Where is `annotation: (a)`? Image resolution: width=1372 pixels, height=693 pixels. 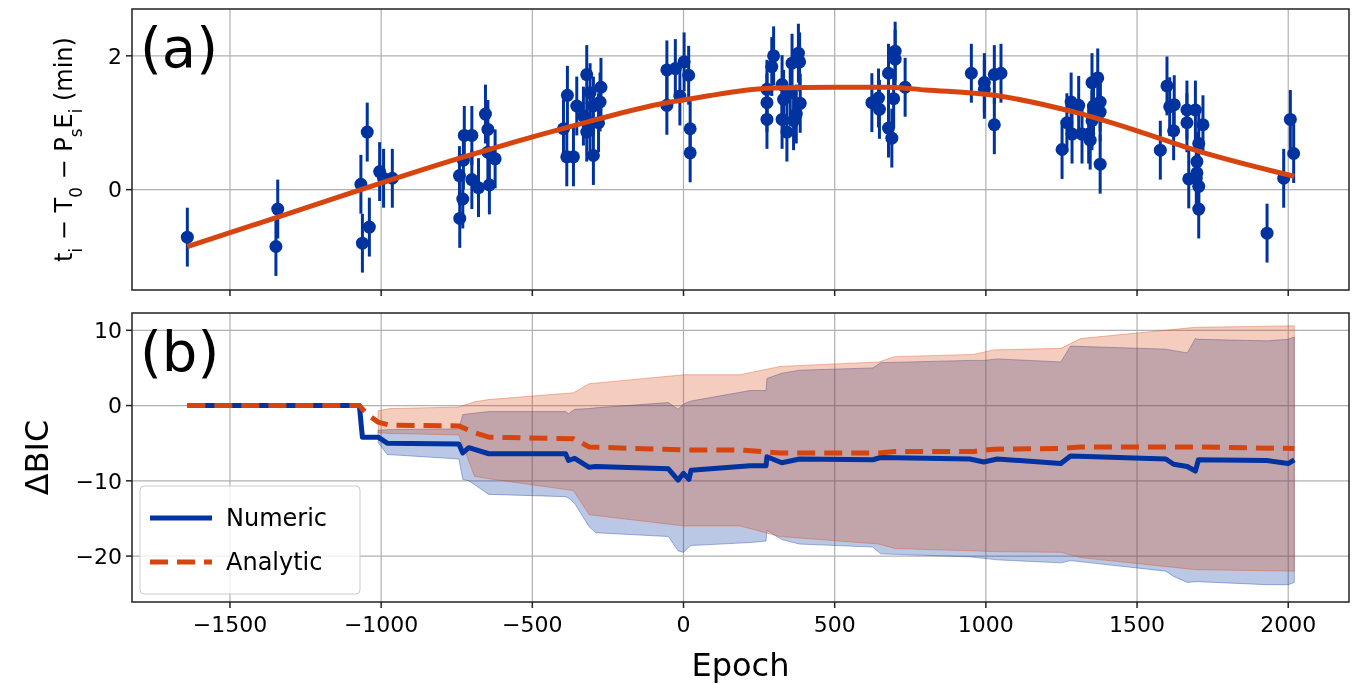
annotation: (a) is located at coordinates (179, 47).